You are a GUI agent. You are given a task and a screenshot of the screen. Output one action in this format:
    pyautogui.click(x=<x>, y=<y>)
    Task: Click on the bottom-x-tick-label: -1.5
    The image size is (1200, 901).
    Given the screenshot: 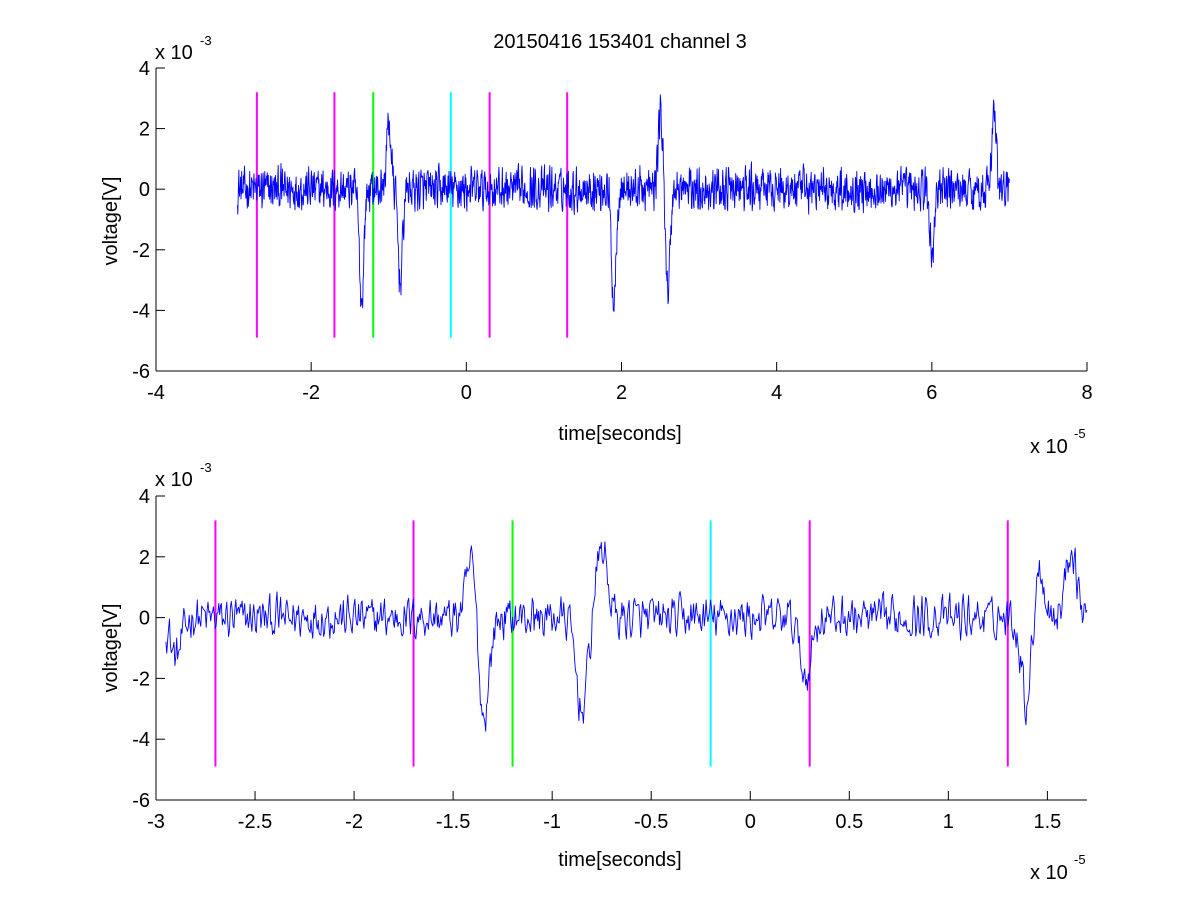 What is the action you would take?
    pyautogui.click(x=453, y=822)
    